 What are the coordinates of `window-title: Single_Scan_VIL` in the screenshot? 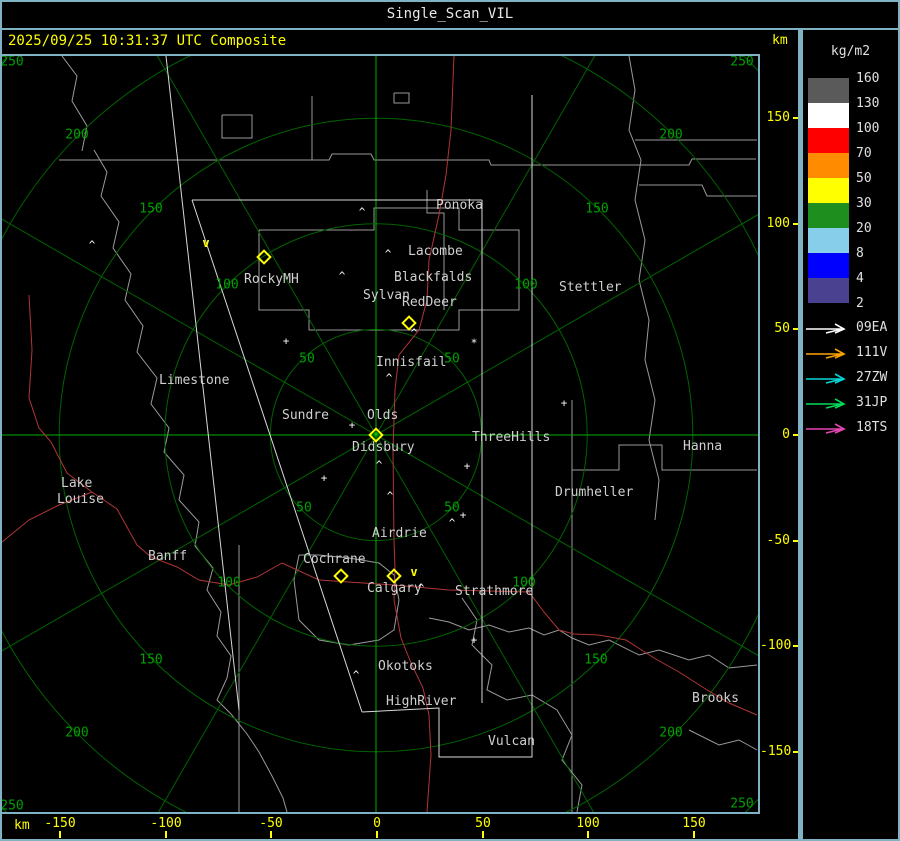 It's located at (450, 14).